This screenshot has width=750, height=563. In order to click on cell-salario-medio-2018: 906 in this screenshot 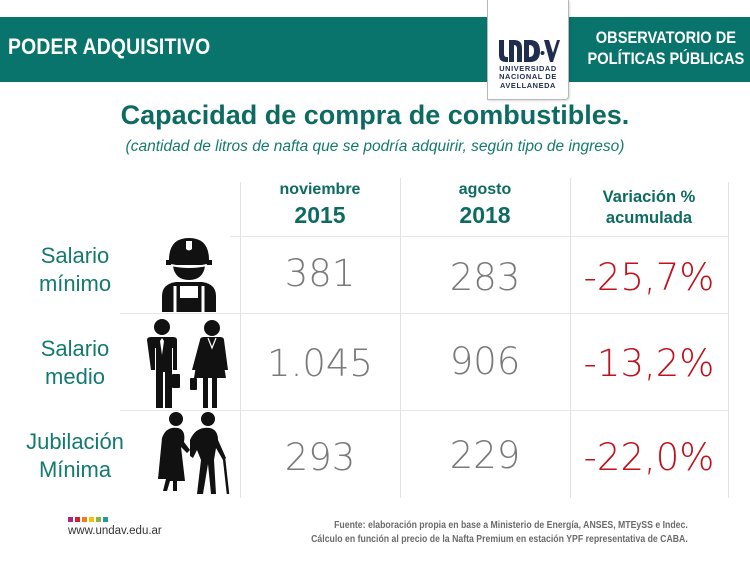, I will do `click(485, 361)`.